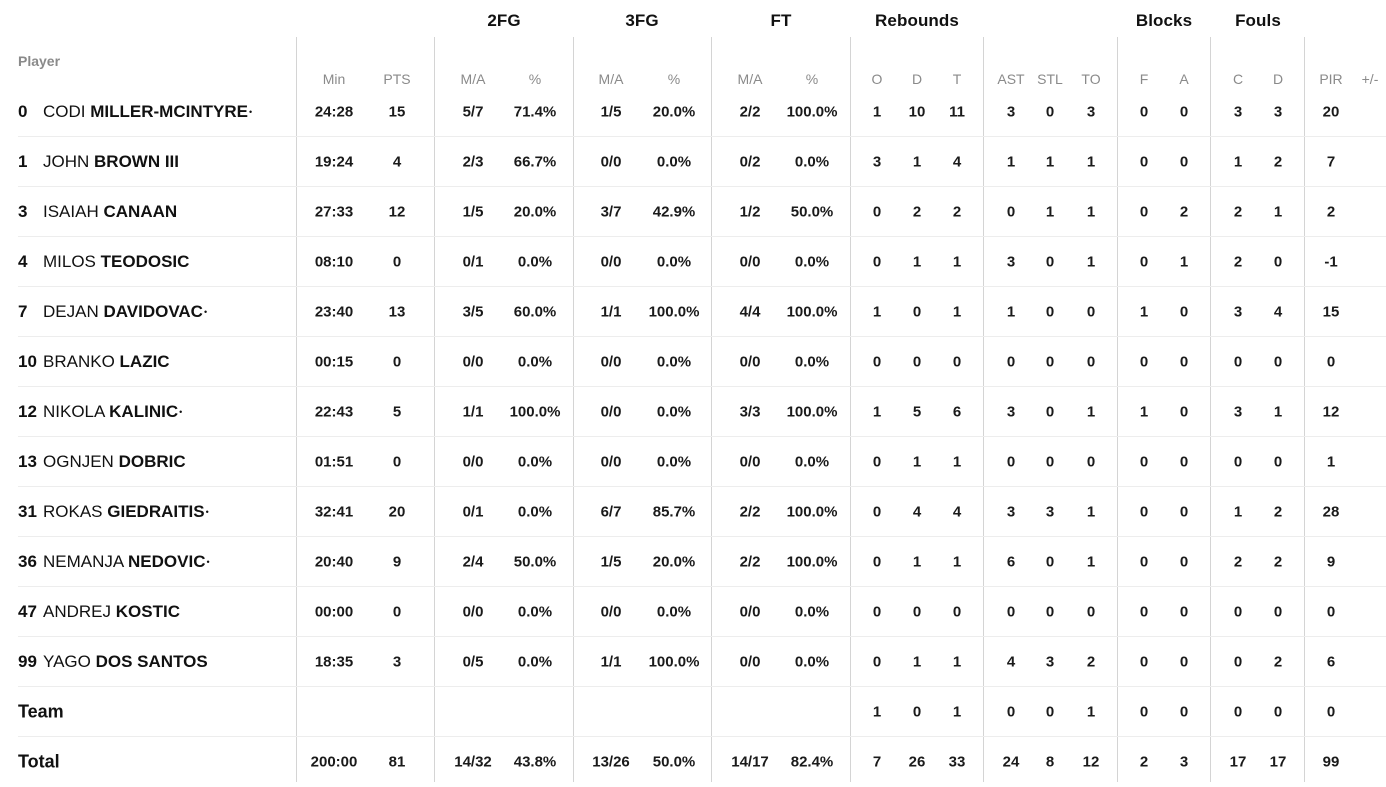  Describe the element at coordinates (957, 762) in the screenshot. I see `stat-reb-t: 33` at that location.